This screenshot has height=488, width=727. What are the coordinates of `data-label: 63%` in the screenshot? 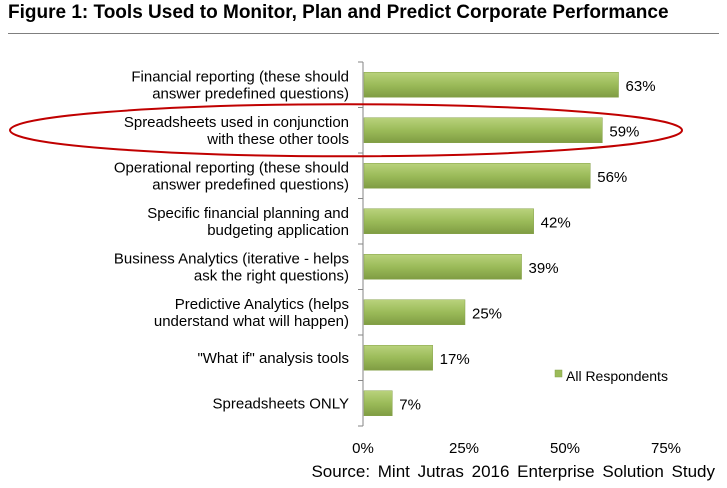 It's located at (641, 86).